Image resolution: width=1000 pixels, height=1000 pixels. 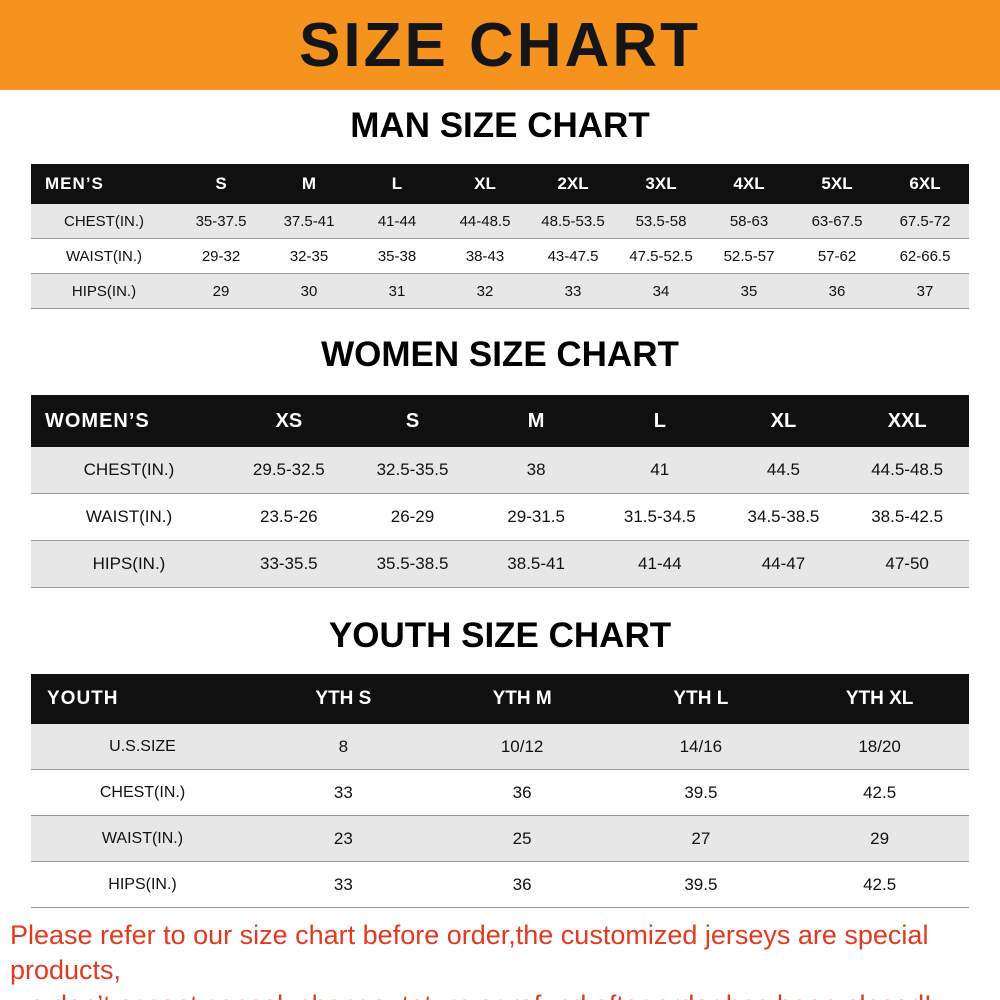 I want to click on size-value: 35.5-38.5, so click(x=412, y=564).